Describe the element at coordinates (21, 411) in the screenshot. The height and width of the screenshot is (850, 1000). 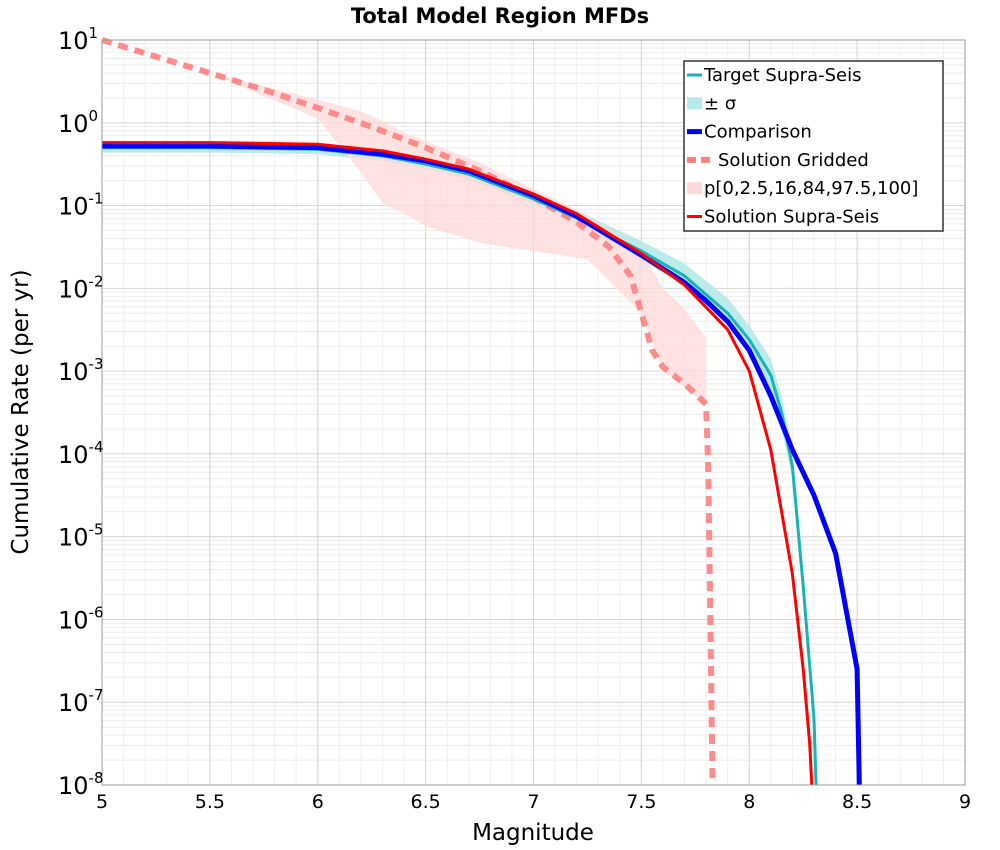
I see `y-axis-label: Cumulative Rate (per yr)` at that location.